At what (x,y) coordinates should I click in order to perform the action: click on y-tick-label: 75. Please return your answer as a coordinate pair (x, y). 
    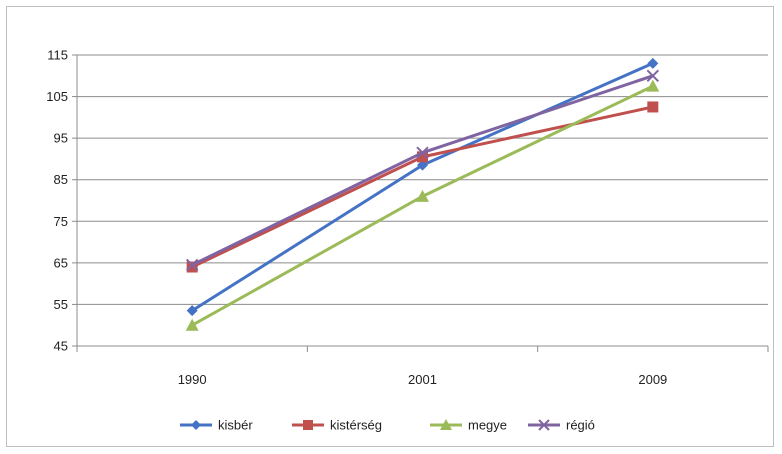
    Looking at the image, I should click on (61, 221).